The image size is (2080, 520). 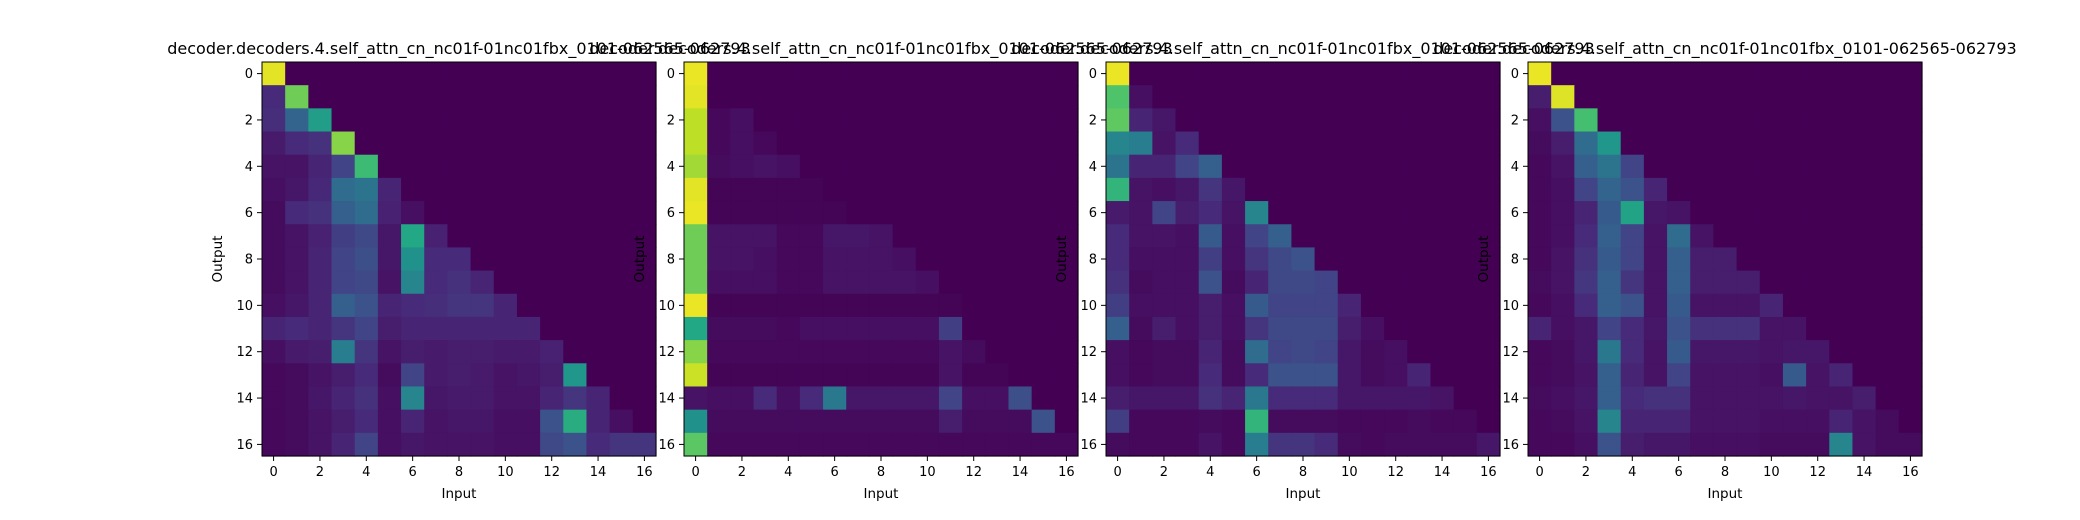 I want to click on x-tick-label: 14, so click(x=1864, y=472).